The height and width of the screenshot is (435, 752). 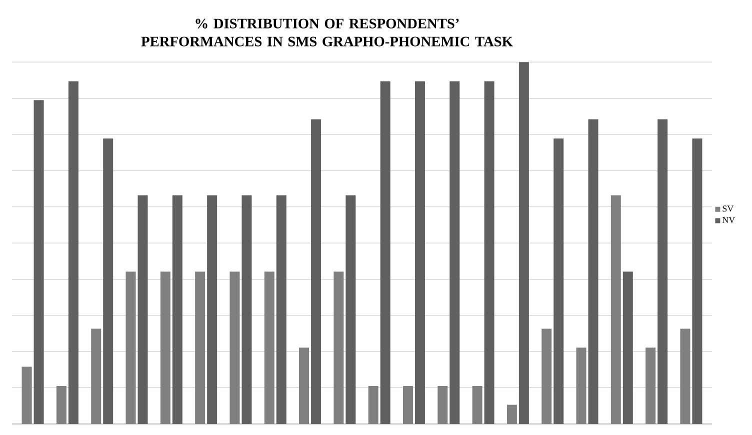 I want to click on legend-label: NV, so click(x=729, y=219).